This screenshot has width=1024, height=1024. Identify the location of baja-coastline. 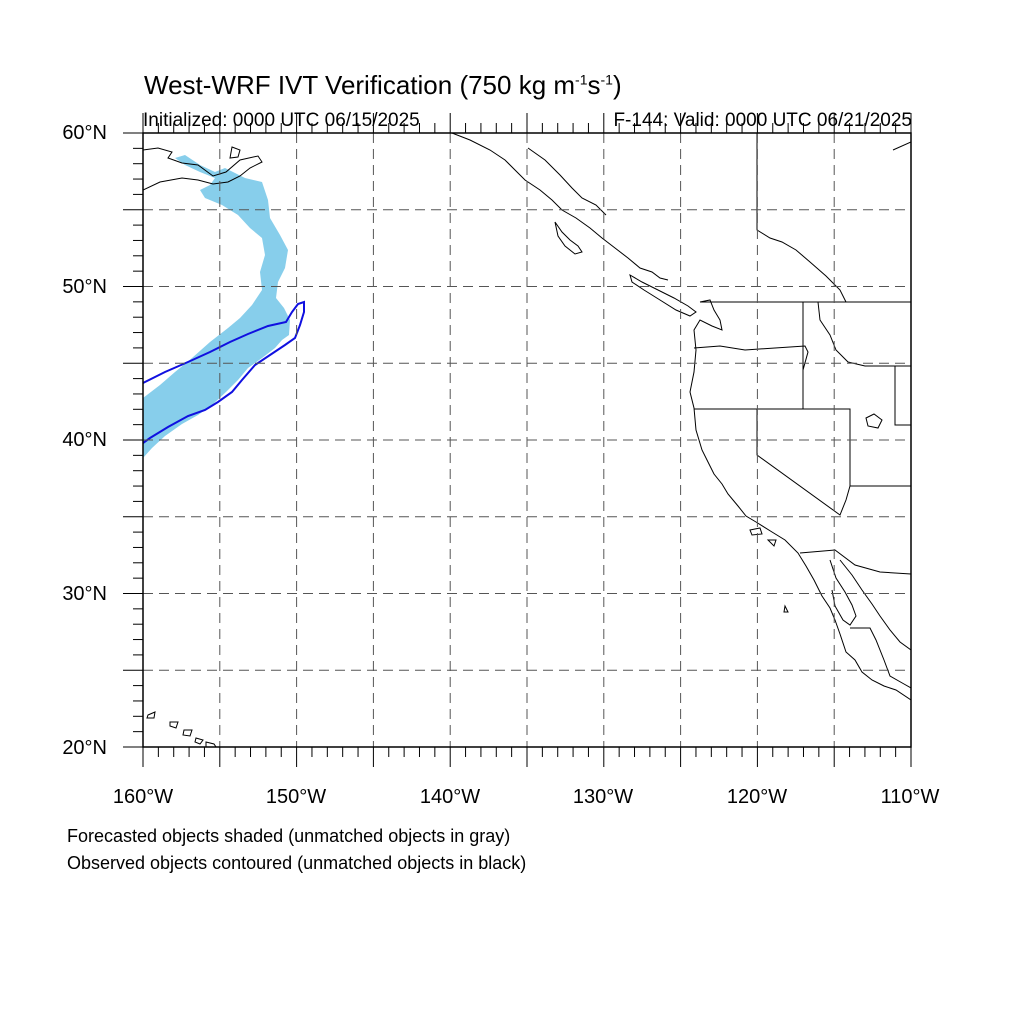
(843, 592).